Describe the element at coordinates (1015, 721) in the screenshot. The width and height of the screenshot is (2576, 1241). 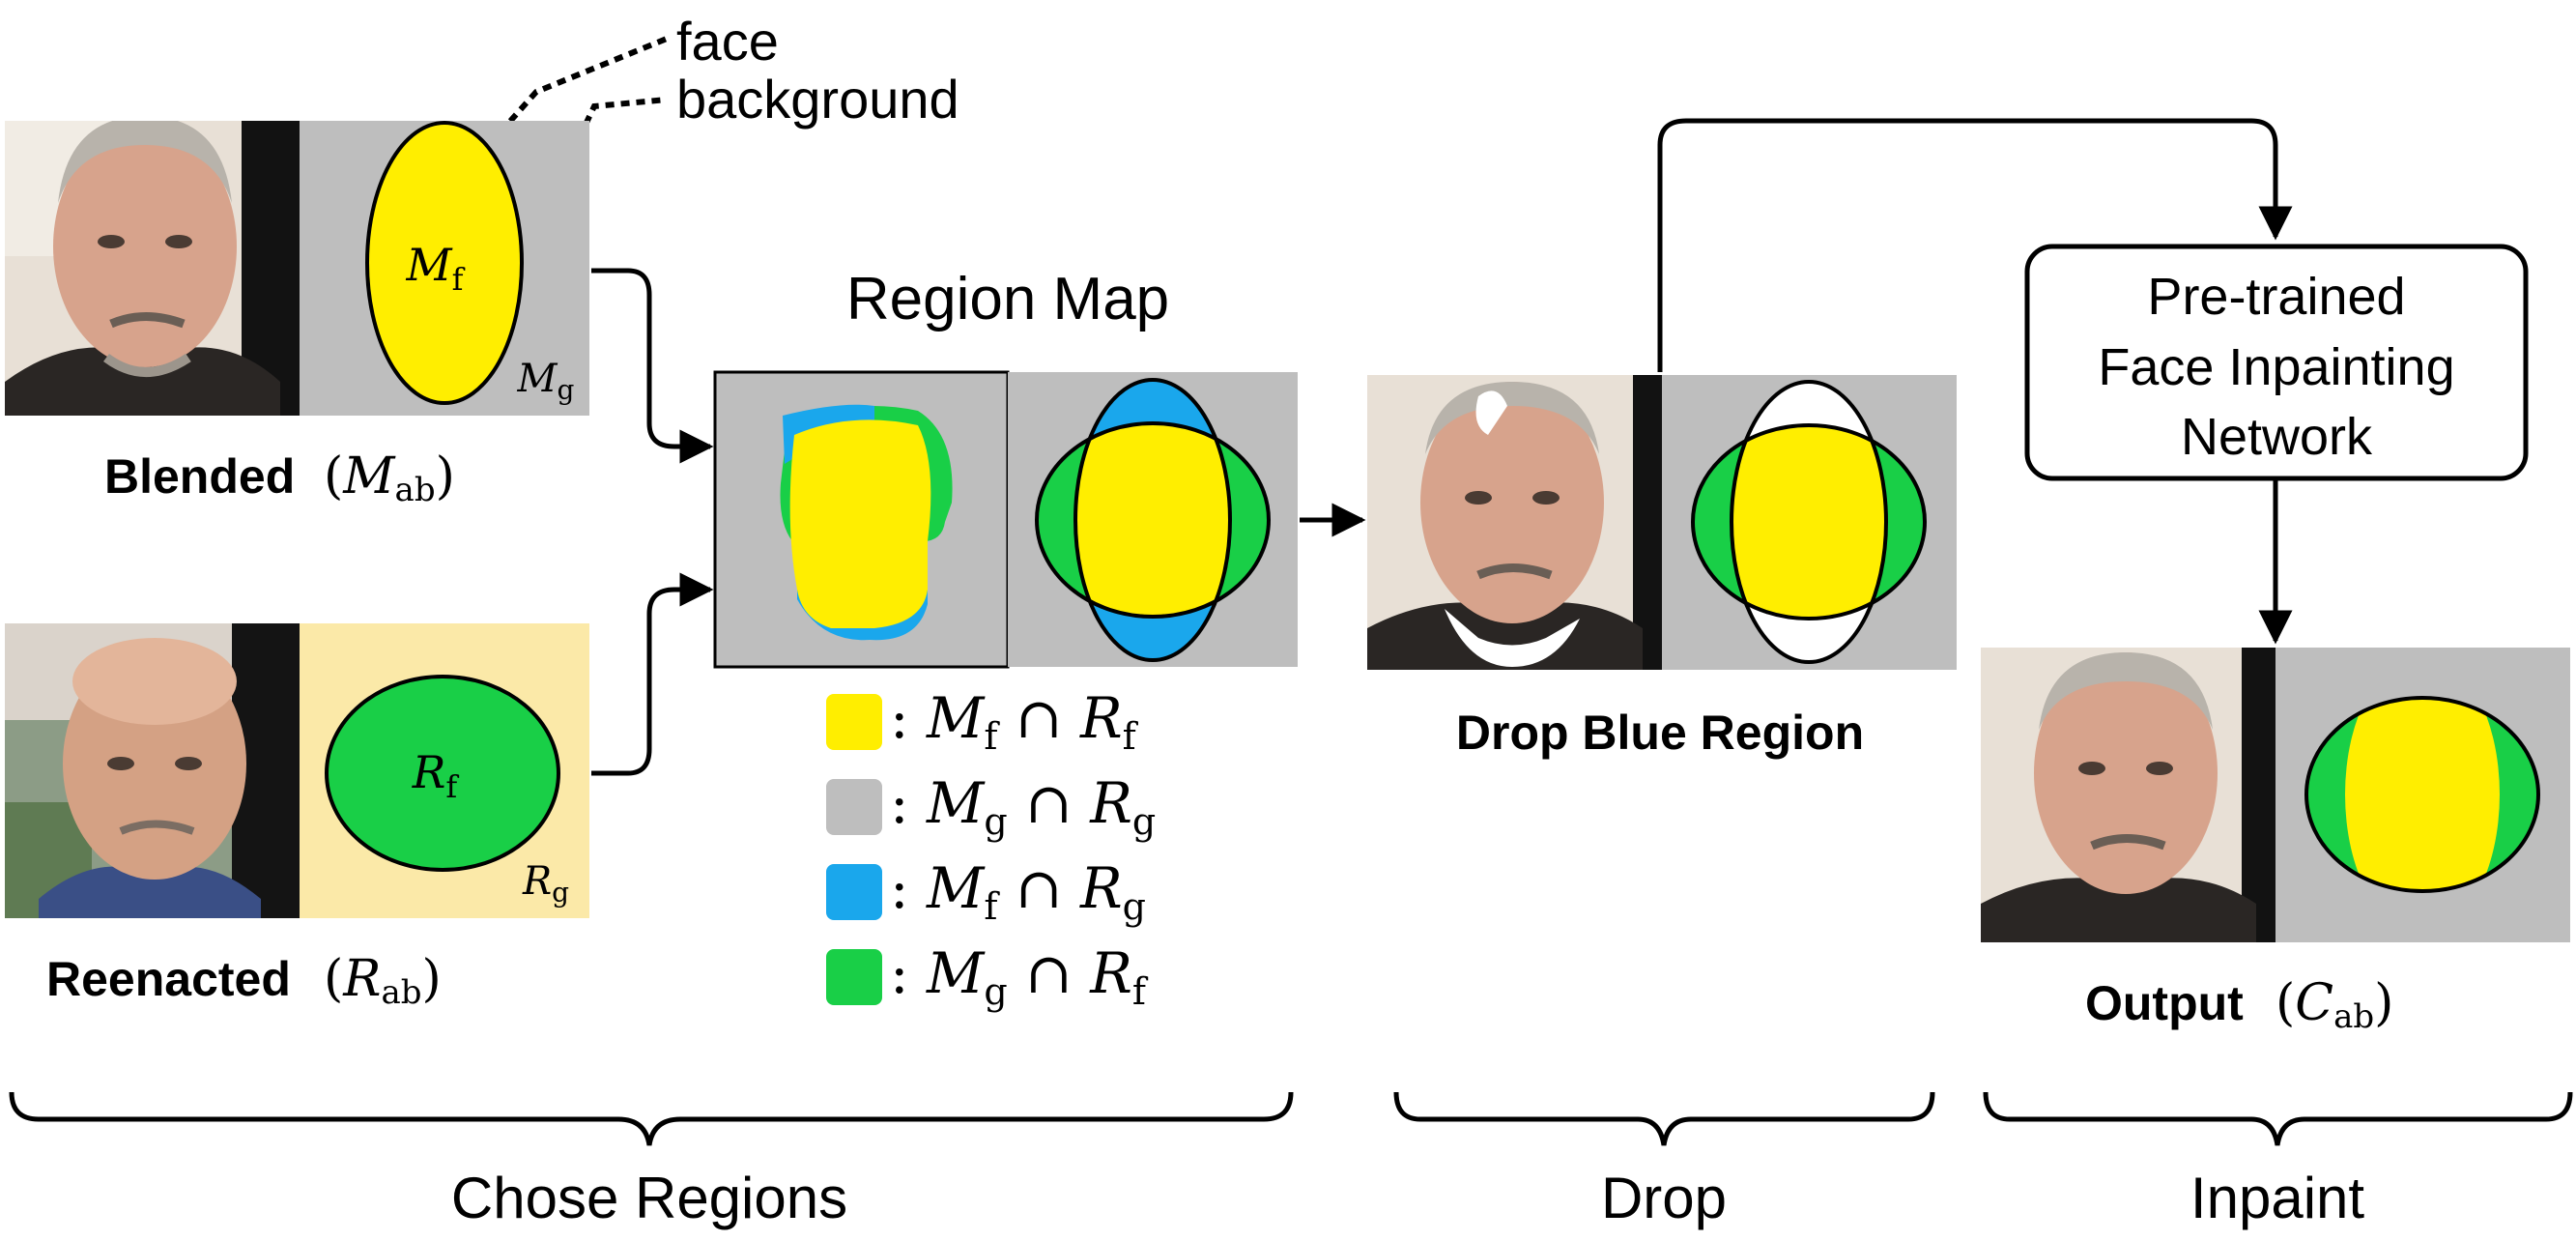
I see `legend-expression: : Mf ∩ Rf` at that location.